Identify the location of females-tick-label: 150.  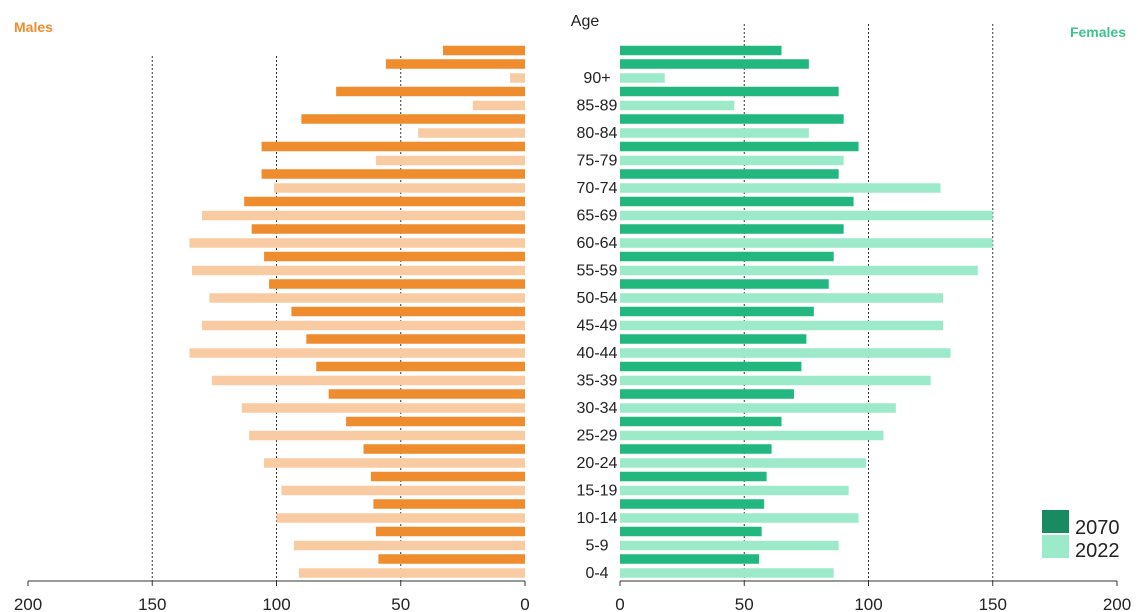
(993, 603).